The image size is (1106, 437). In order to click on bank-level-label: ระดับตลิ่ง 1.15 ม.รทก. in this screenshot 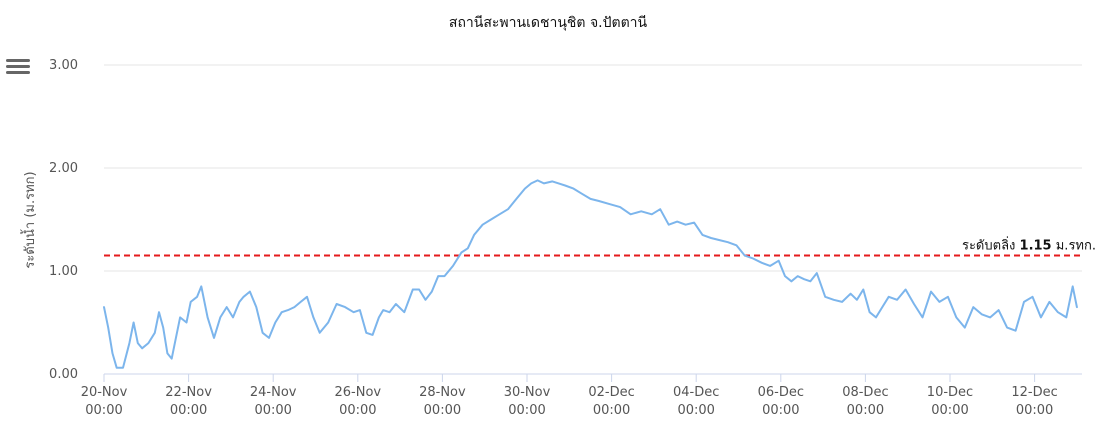, I will do `click(1029, 245)`.